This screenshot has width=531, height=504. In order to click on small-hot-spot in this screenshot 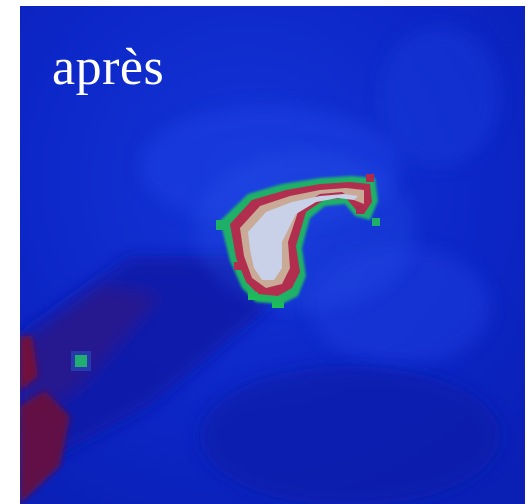, I will do `click(81, 361)`.